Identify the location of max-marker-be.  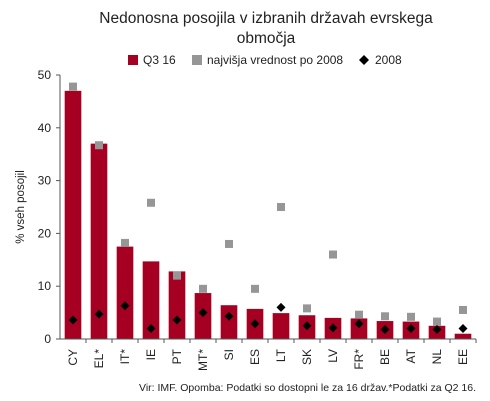
(385, 316).